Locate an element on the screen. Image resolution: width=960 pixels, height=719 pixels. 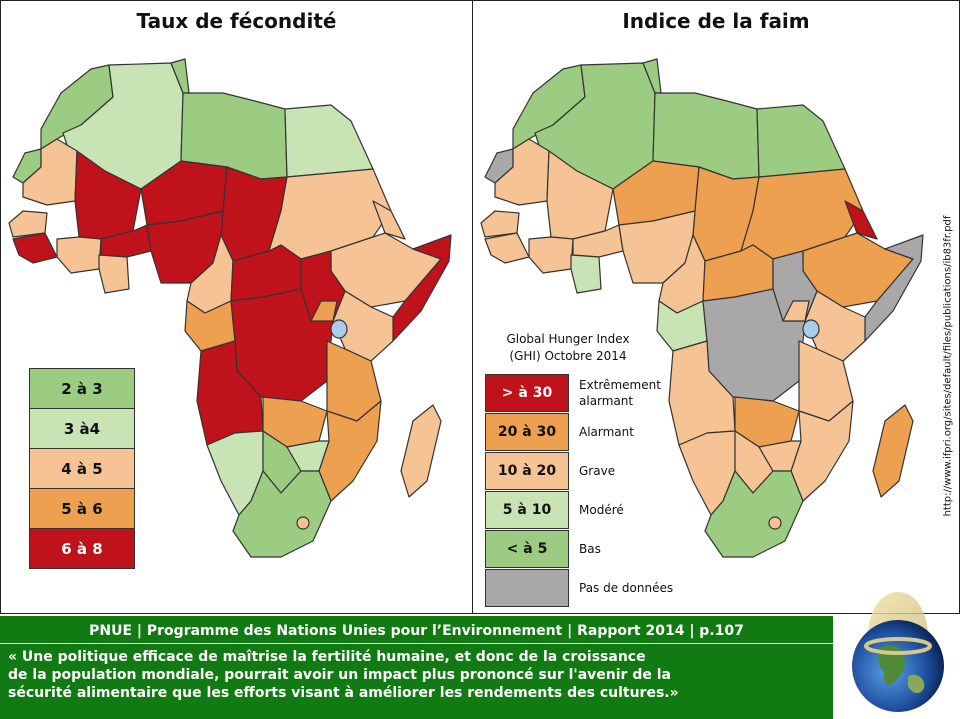
hunger-legend-item: 5 à 10 Modéré is located at coordinates (582, 509).